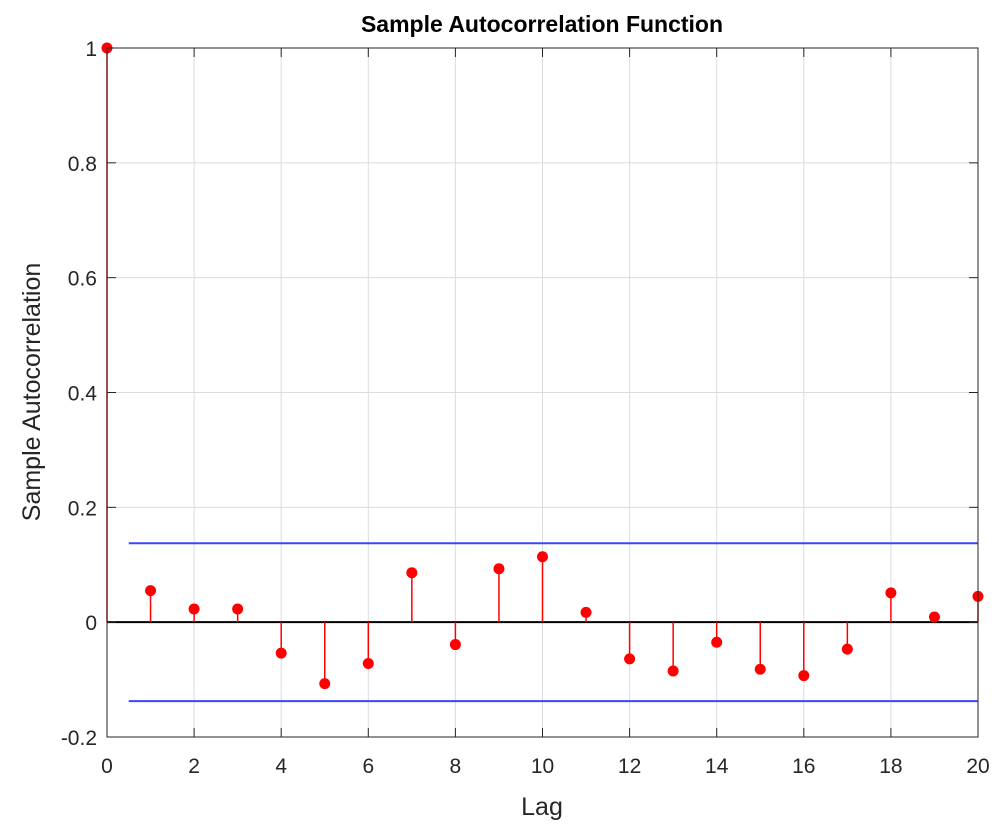  What do you see at coordinates (542, 24) in the screenshot?
I see `chart-title: Sample Autocorrelation Function` at bounding box center [542, 24].